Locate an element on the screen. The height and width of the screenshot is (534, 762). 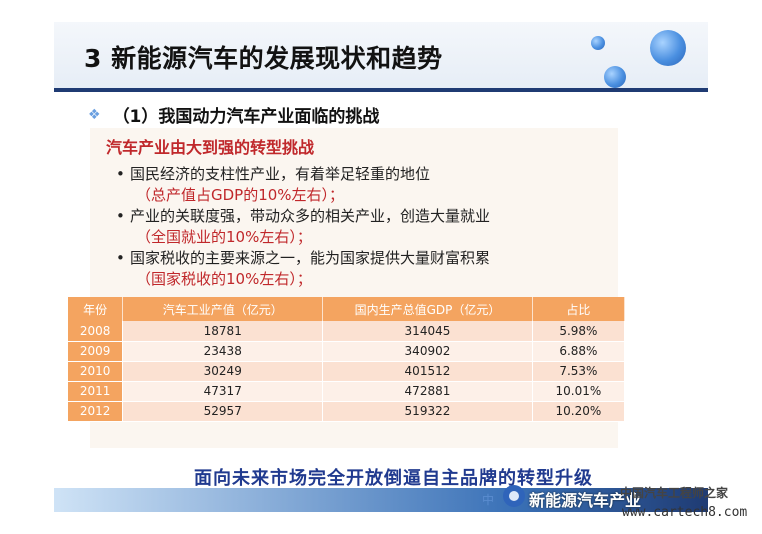
table-cell: 6.88% is located at coordinates (579, 351).